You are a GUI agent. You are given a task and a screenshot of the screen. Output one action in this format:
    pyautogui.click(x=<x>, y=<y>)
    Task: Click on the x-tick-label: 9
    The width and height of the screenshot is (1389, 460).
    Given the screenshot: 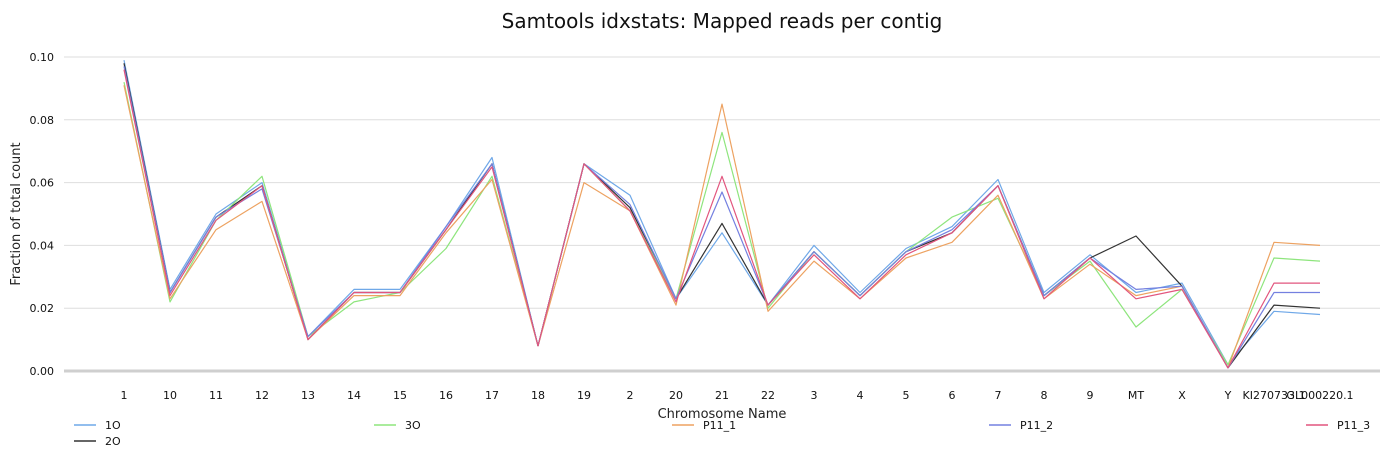 What is the action you would take?
    pyautogui.click(x=1090, y=395)
    